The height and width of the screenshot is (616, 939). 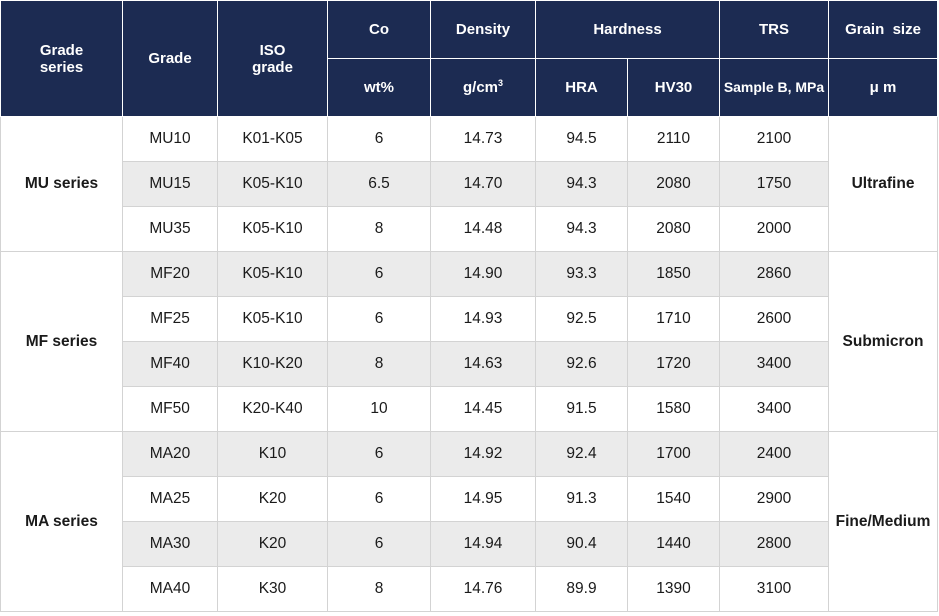 I want to click on cell-iso: K10, so click(x=272, y=454).